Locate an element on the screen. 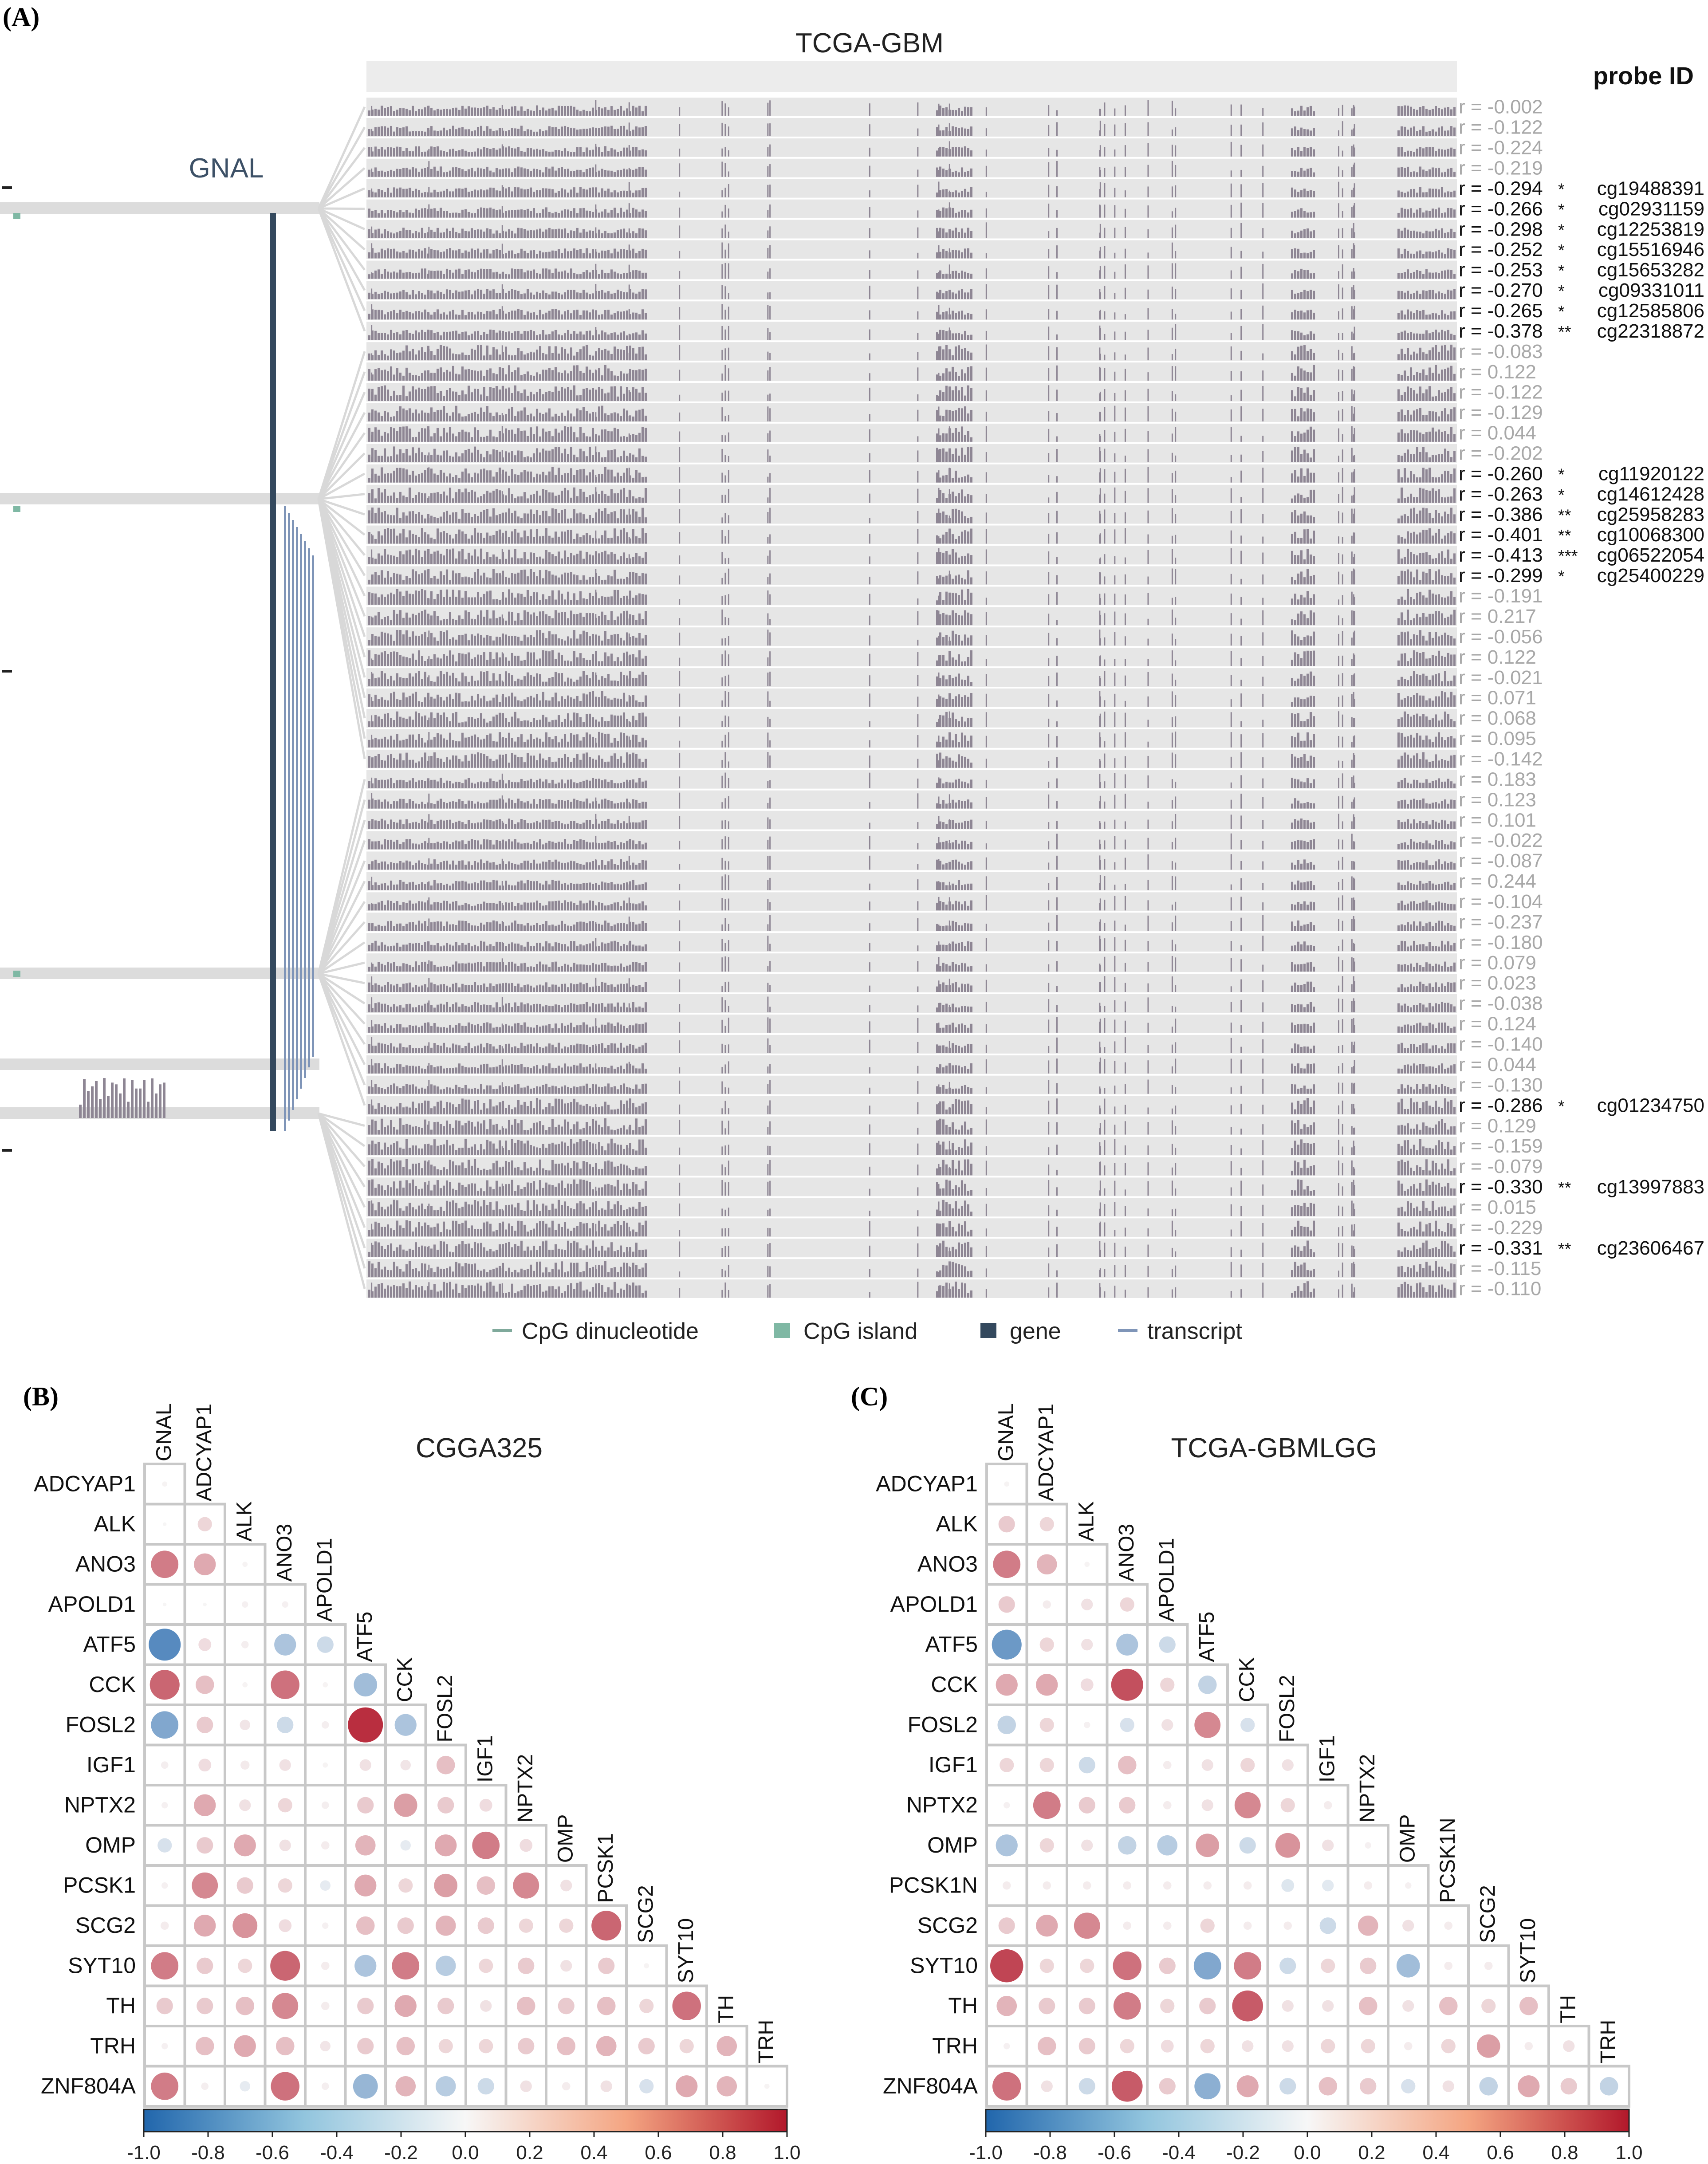  methylation-density-bar is located at coordinates (148, 1110).